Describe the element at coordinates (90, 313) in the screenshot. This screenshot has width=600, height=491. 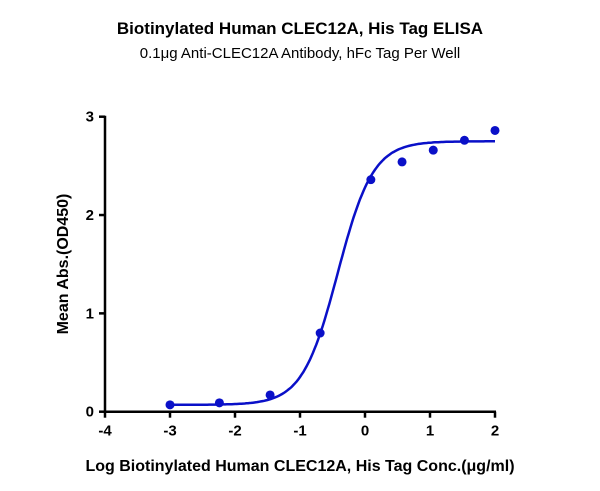
I see `y-tick-label: 1` at that location.